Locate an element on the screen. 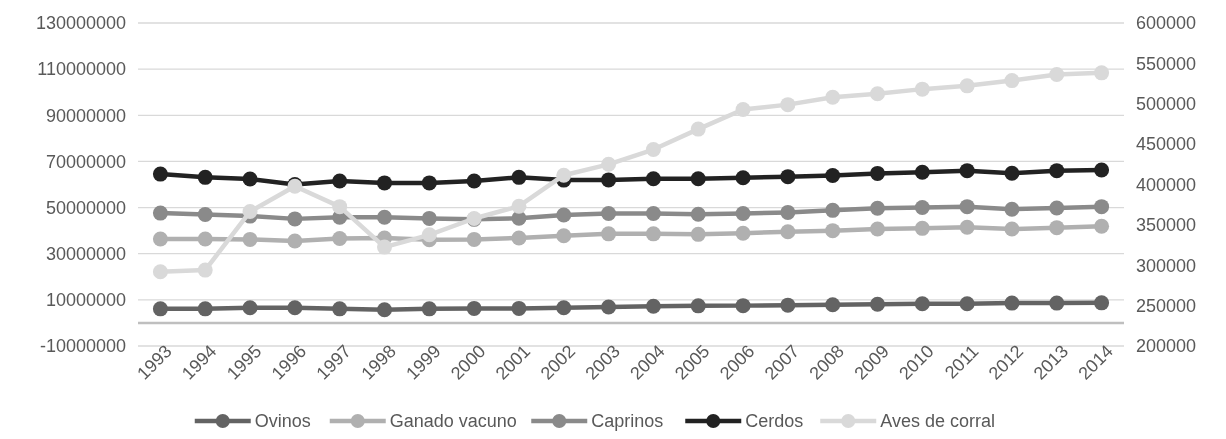 This screenshot has width=1226, height=439. legend-label: Caprinos is located at coordinates (627, 421).